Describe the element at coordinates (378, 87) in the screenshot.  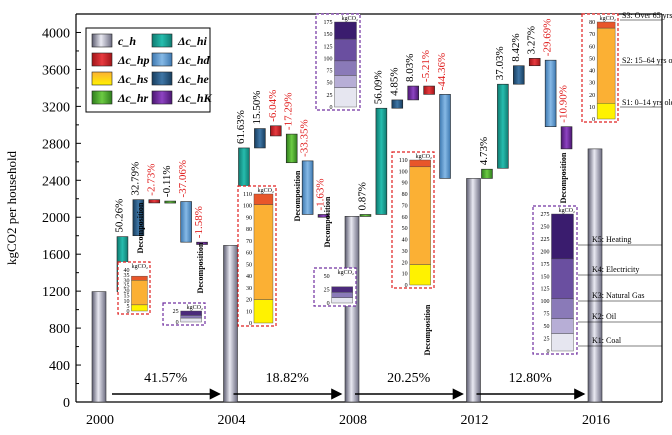
I see `step-pct-label: 56.09%` at that location.